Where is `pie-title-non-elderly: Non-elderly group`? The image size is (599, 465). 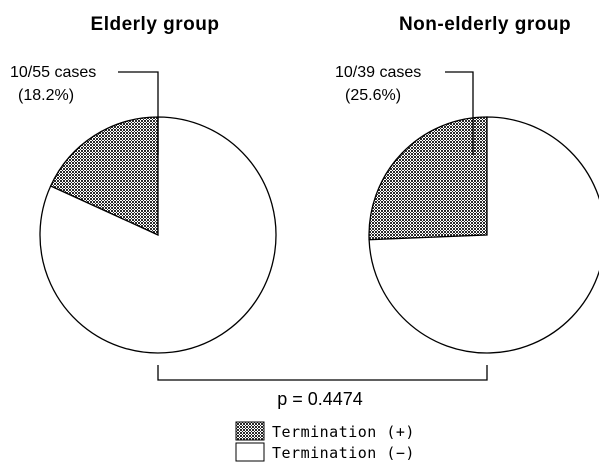
pie-title-non-elderly: Non-elderly group is located at coordinates (485, 24).